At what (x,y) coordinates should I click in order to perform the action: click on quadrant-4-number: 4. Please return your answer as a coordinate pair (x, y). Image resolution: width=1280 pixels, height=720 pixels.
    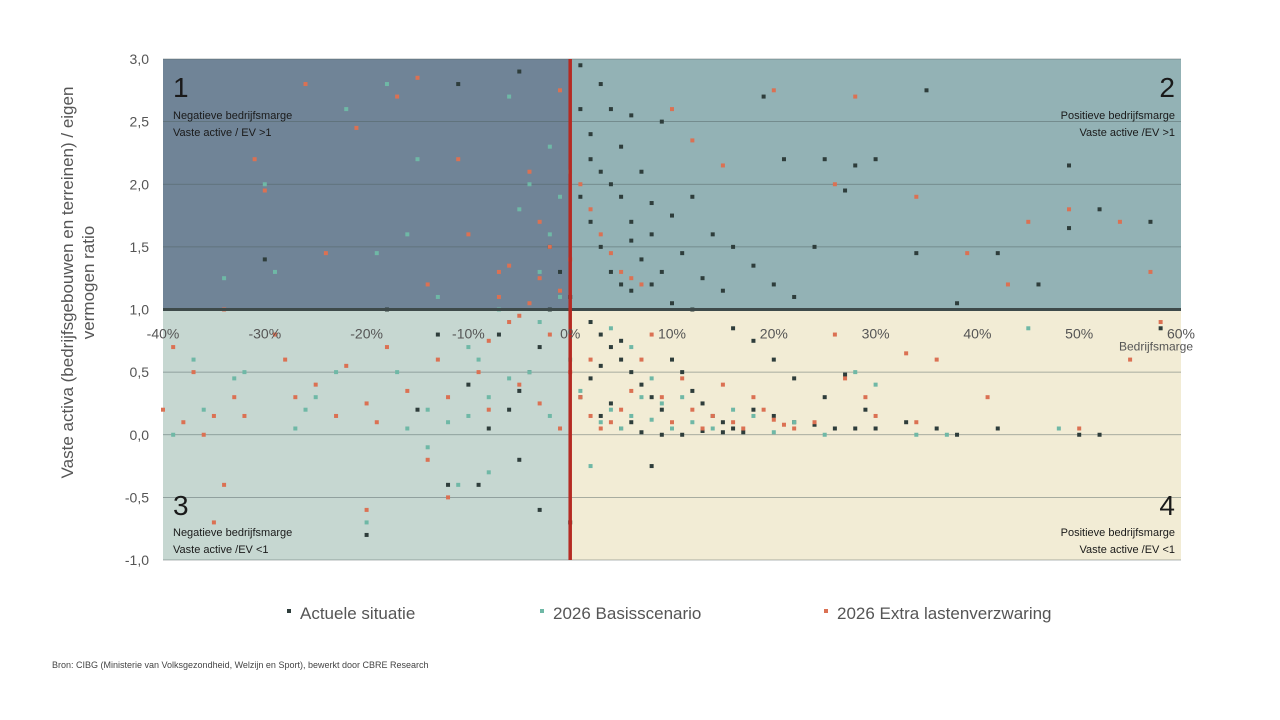
    Looking at the image, I should click on (1167, 505).